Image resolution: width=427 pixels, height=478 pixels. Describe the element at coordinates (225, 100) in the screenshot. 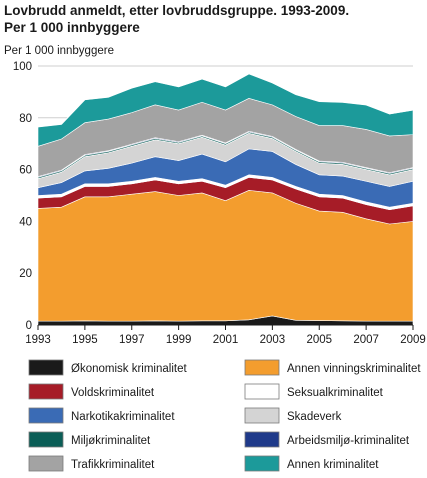

I see `stack-outline` at that location.